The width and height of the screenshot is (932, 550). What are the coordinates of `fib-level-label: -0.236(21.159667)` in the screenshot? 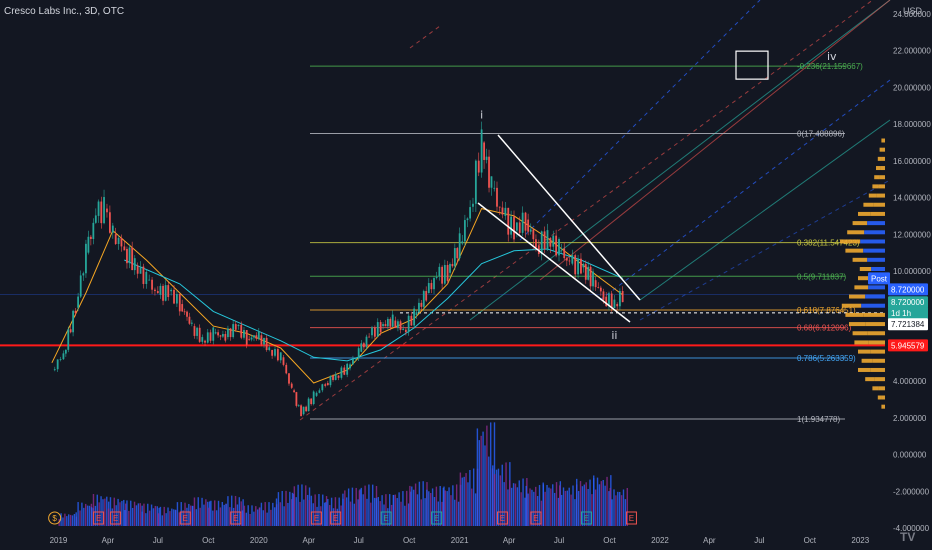 It's located at (830, 66).